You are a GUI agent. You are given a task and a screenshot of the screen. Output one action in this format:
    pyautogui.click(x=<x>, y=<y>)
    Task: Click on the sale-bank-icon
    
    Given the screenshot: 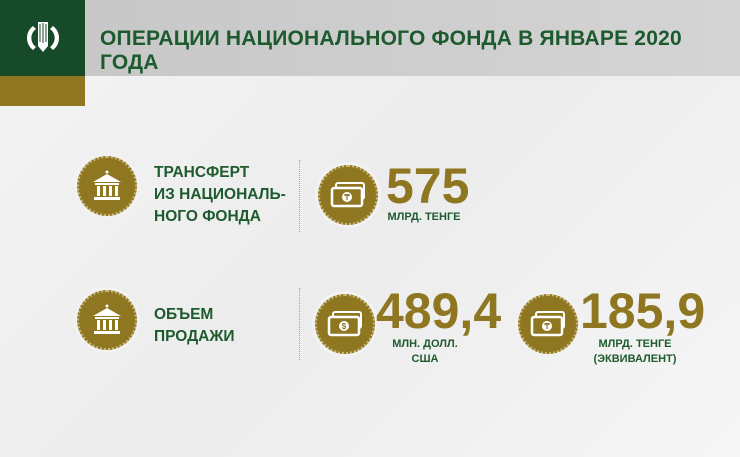 What is the action you would take?
    pyautogui.click(x=107, y=320)
    